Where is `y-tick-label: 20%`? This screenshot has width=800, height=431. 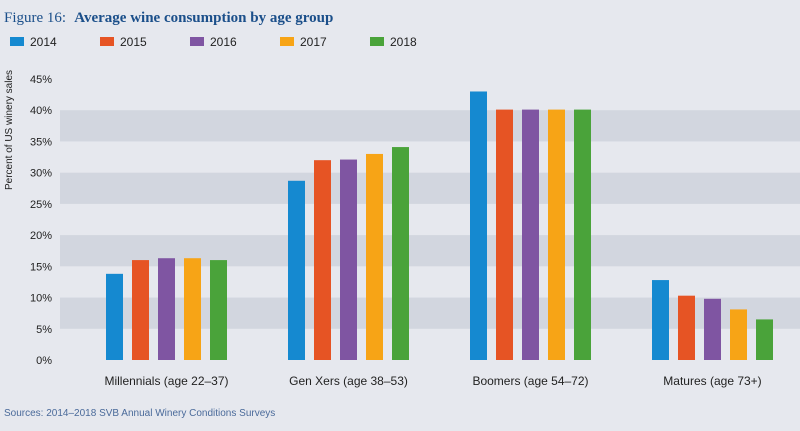
y-tick-label: 20% is located at coordinates (41, 236).